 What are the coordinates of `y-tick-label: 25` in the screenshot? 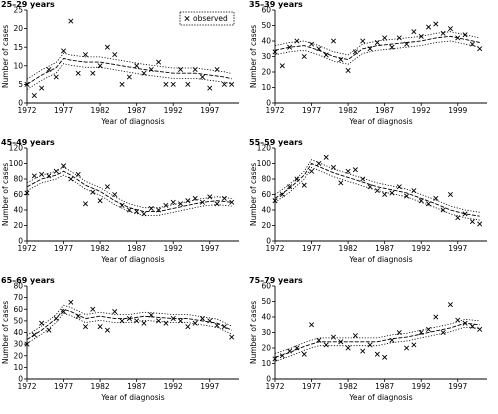 It's located at (18, 10).